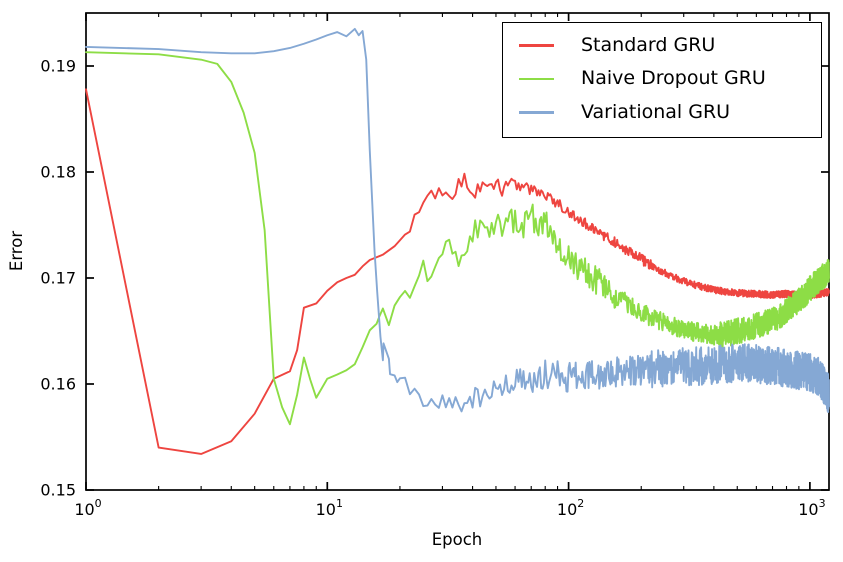  I want to click on y-tick-label: 0.18, so click(58, 172).